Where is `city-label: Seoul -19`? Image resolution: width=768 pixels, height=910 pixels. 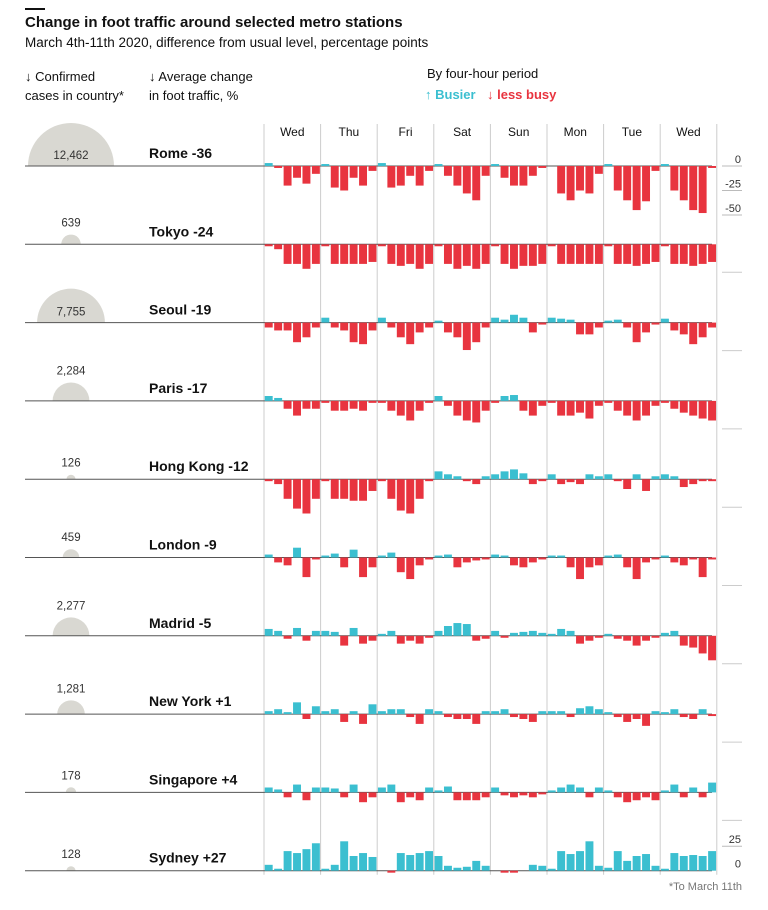 city-label: Seoul -19 is located at coordinates (180, 310).